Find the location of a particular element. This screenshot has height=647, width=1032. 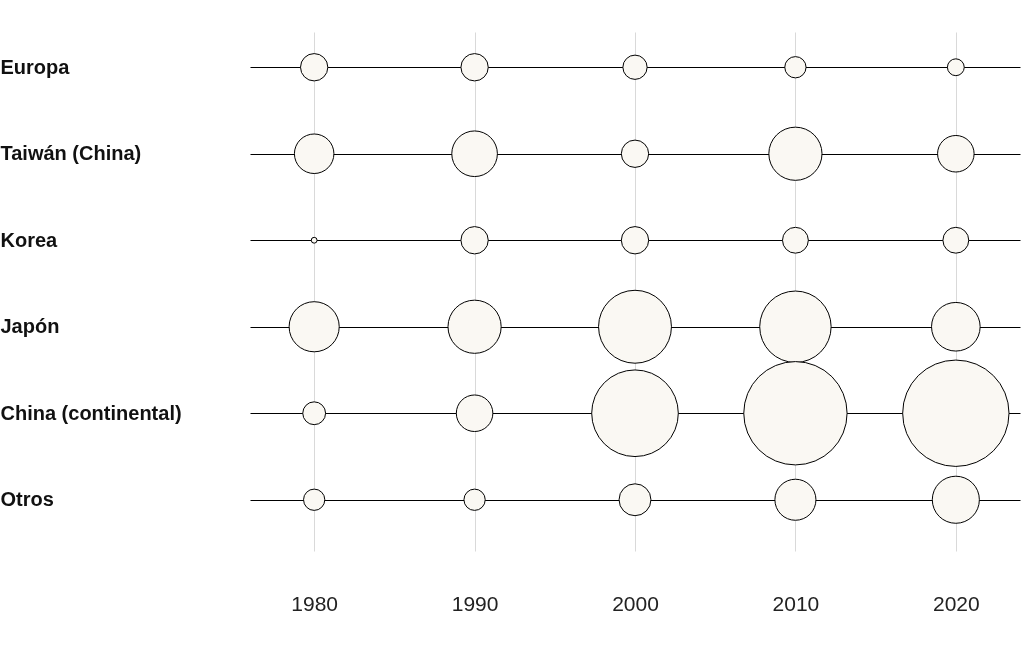

y-tick-label: Korea is located at coordinates (29, 239).